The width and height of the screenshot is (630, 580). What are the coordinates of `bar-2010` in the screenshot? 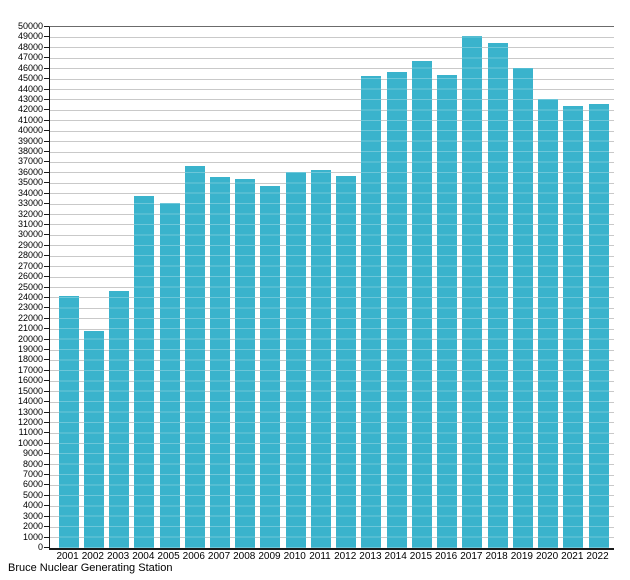 It's located at (295, 359).